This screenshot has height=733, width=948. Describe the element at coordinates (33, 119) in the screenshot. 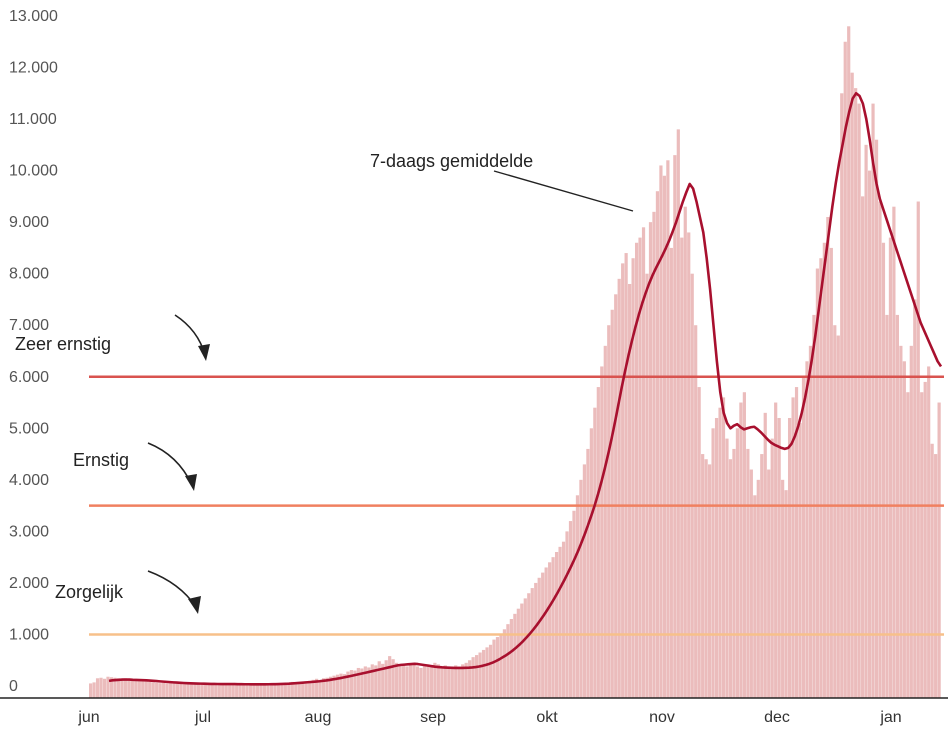

I see `y-tick-label: 11.000` at that location.